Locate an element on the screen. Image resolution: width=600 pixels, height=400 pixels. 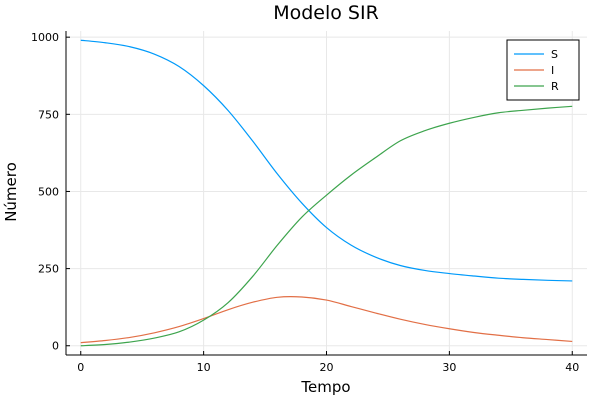
x-tick-label: 30 is located at coordinates (449, 367).